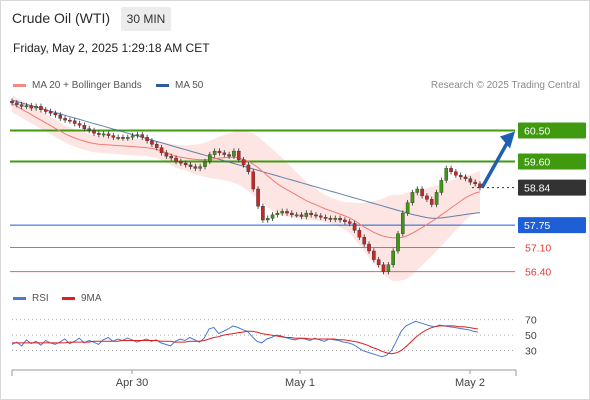  What do you see at coordinates (531, 352) in the screenshot?
I see `rsi-tick-label-30: 30` at bounding box center [531, 352].